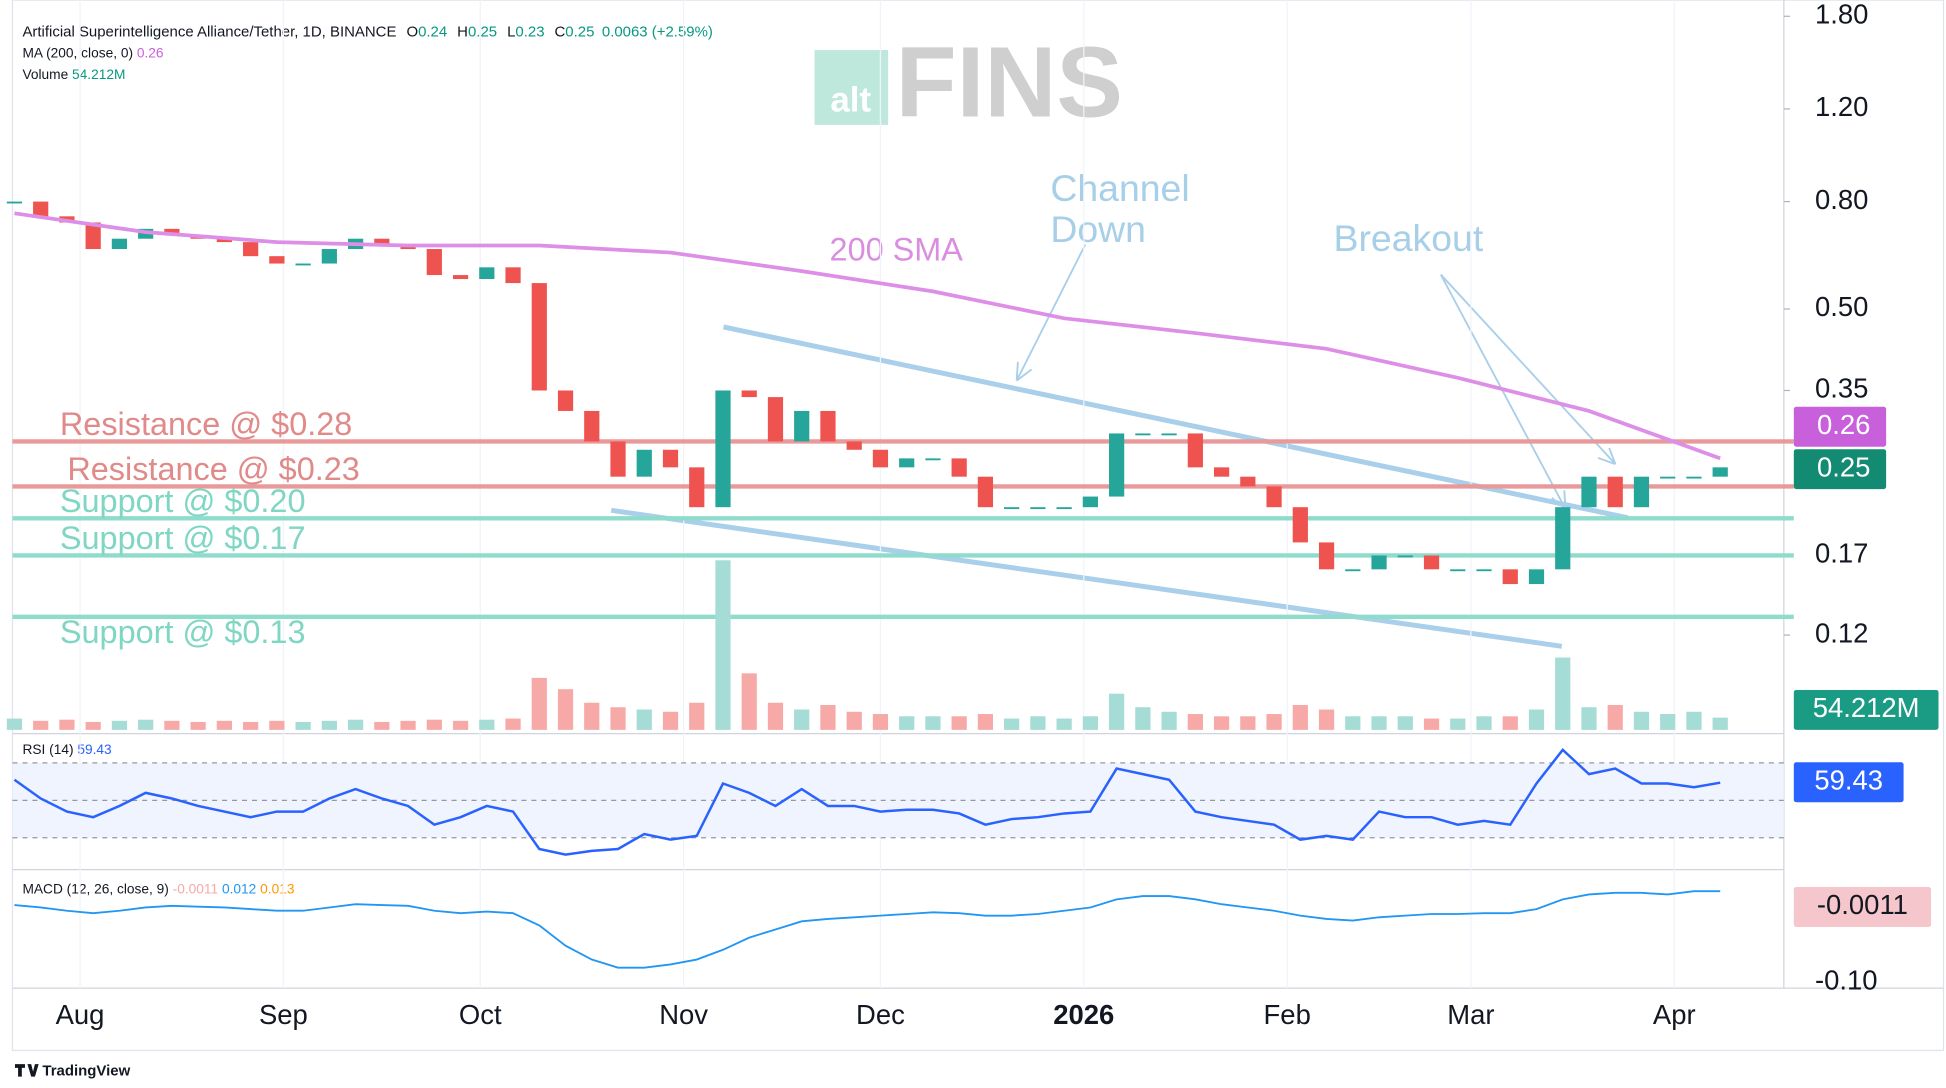 The image size is (1946, 1088). I want to click on legend-value: 0.25, so click(579, 32).